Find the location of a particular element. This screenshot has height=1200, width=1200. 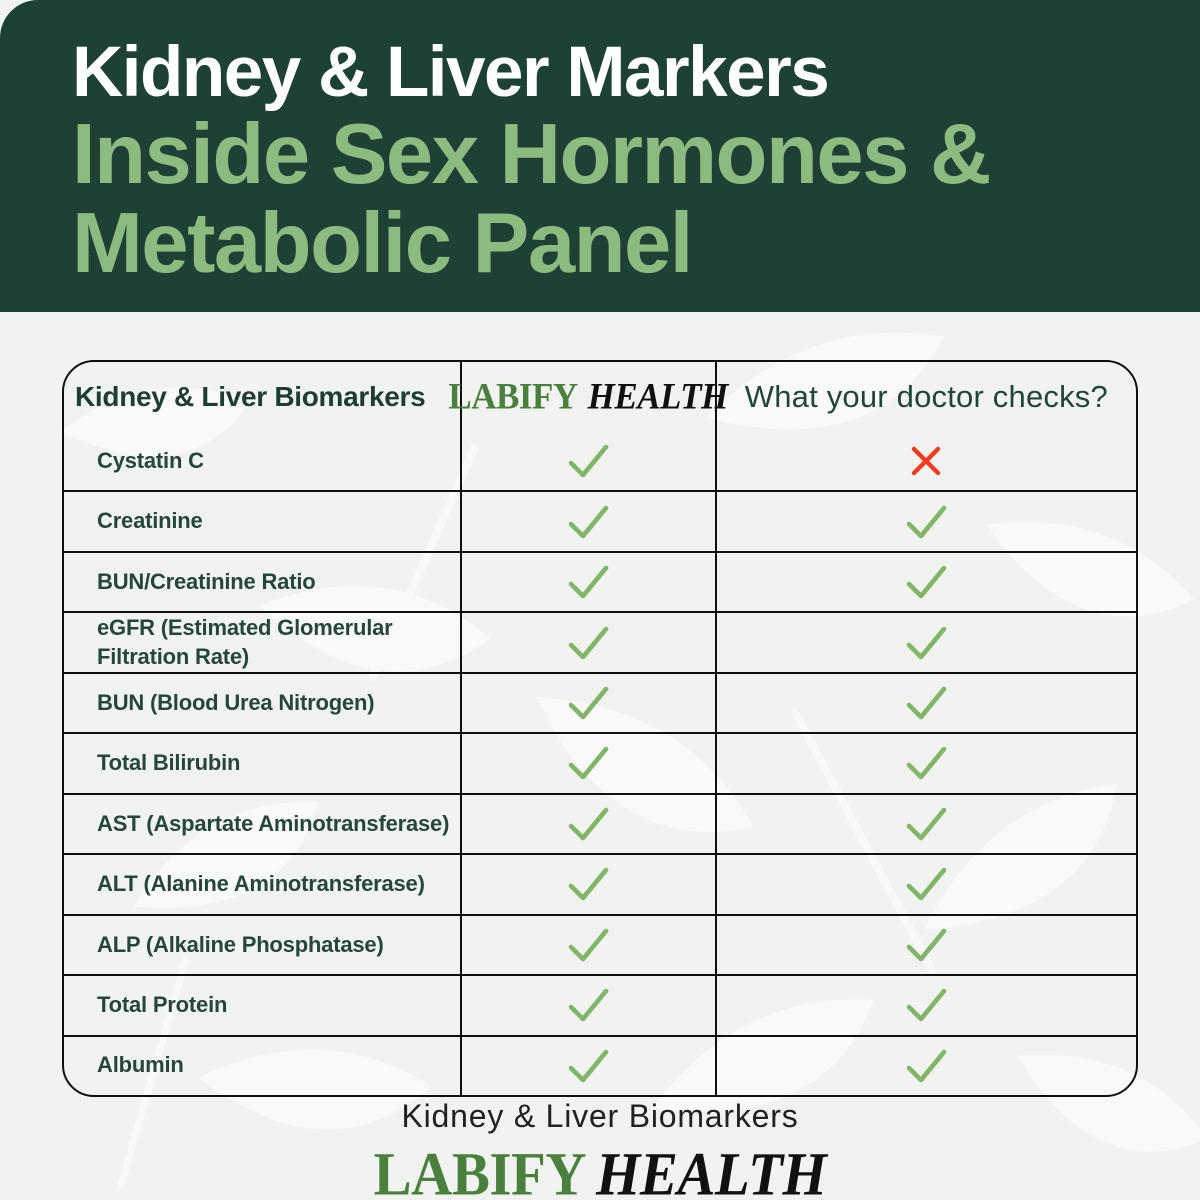

table-row: BUN/Creatinine Ratio is located at coordinates (600, 581).